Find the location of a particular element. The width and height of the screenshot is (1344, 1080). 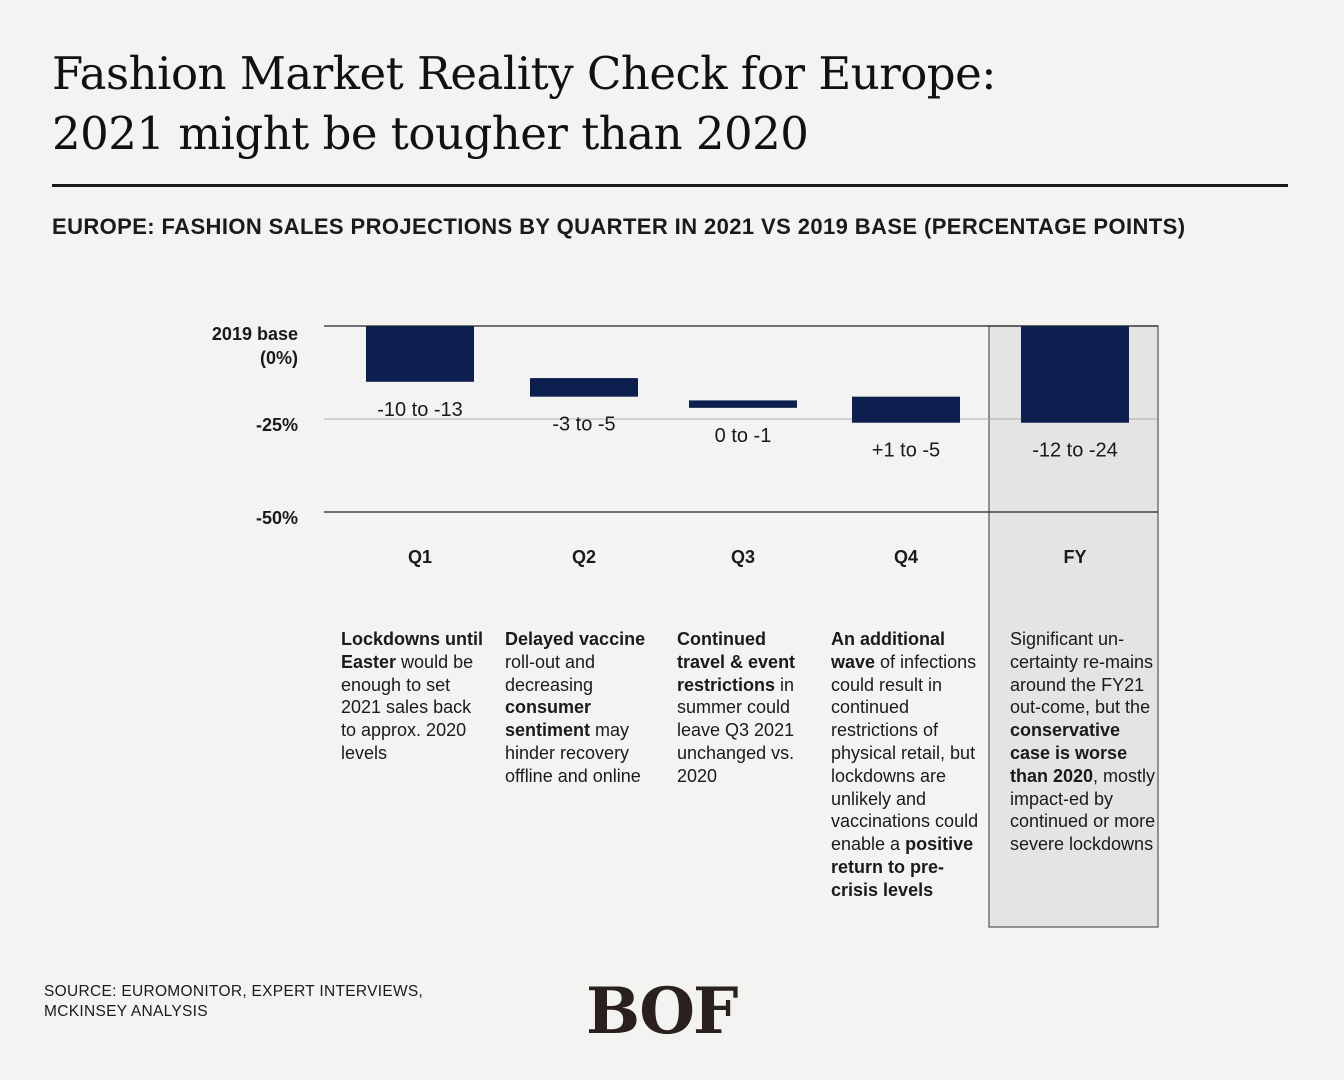

bar-q3 is located at coordinates (743, 404).